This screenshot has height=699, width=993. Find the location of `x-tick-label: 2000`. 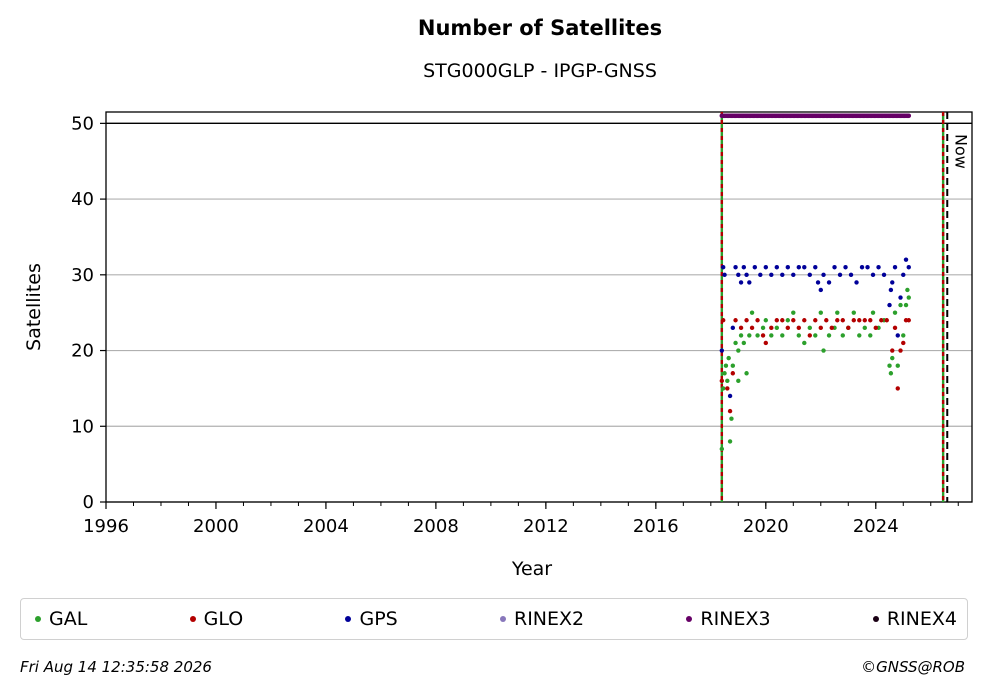

x-tick-label: 2000 is located at coordinates (216, 526).